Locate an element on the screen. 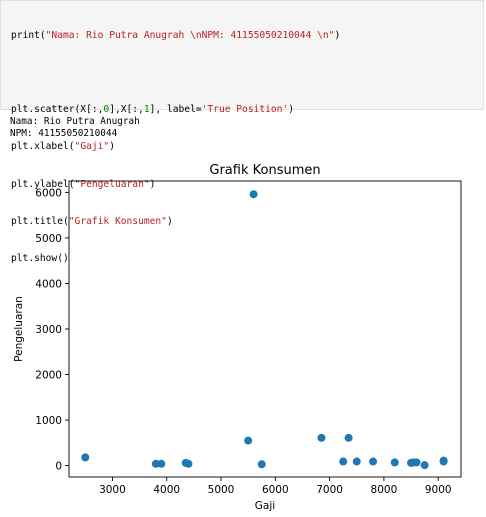 This screenshot has height=517, width=486. code-string: "Grafik Konsumen" is located at coordinates (117, 221).